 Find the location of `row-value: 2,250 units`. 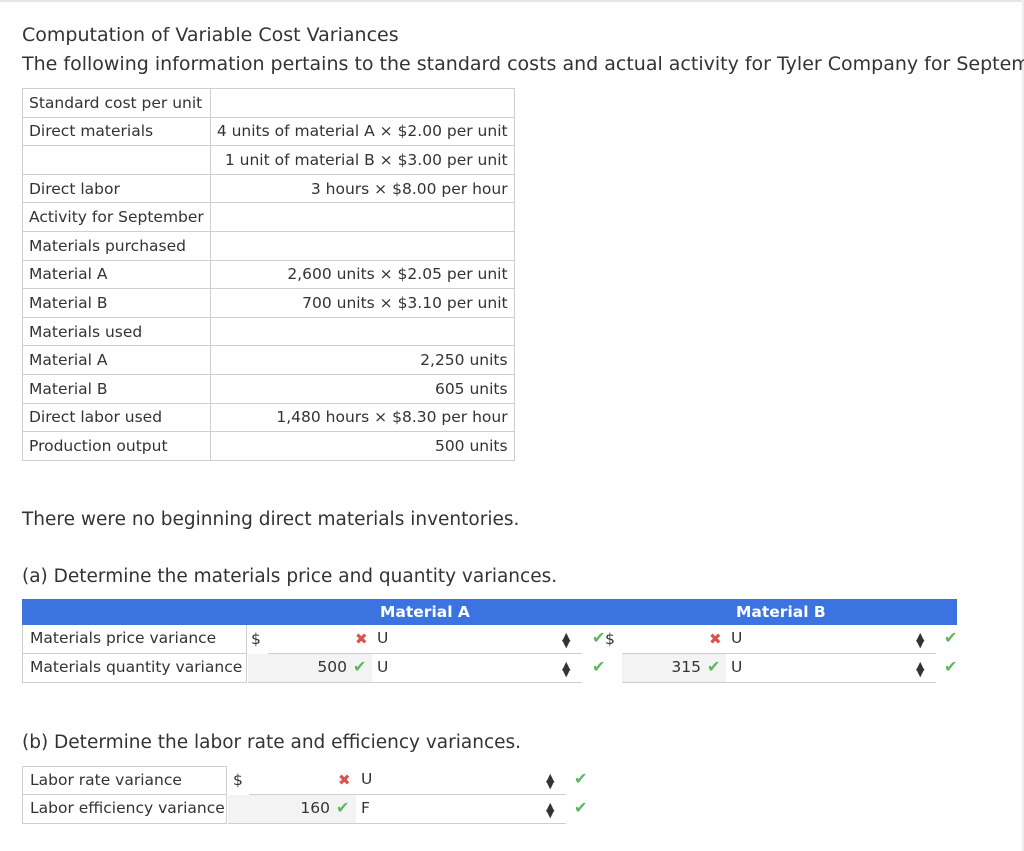

row-value: 2,250 units is located at coordinates (362, 360).